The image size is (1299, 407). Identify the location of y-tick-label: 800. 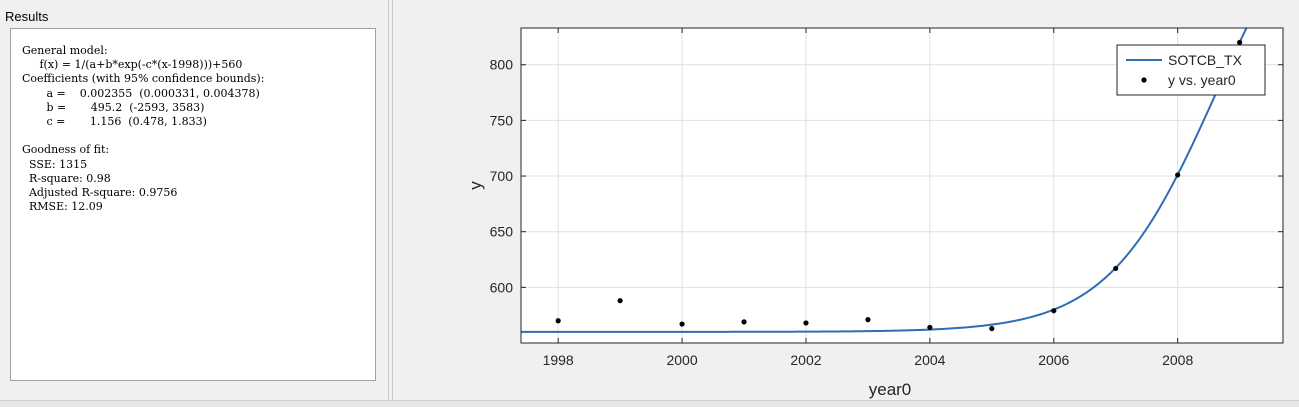
(502, 65).